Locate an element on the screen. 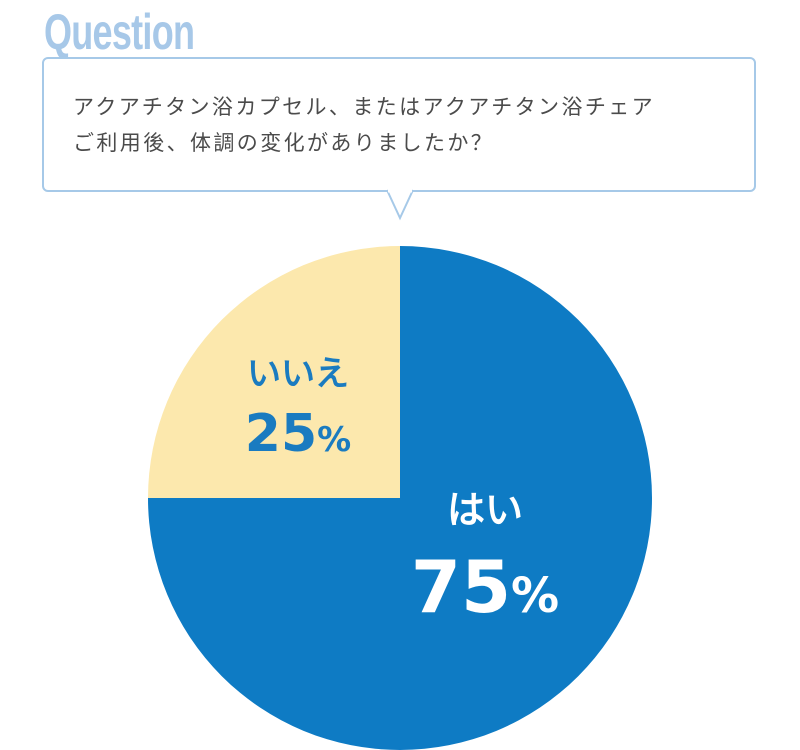  slice-label-yes: はい is located at coordinates (485, 510).